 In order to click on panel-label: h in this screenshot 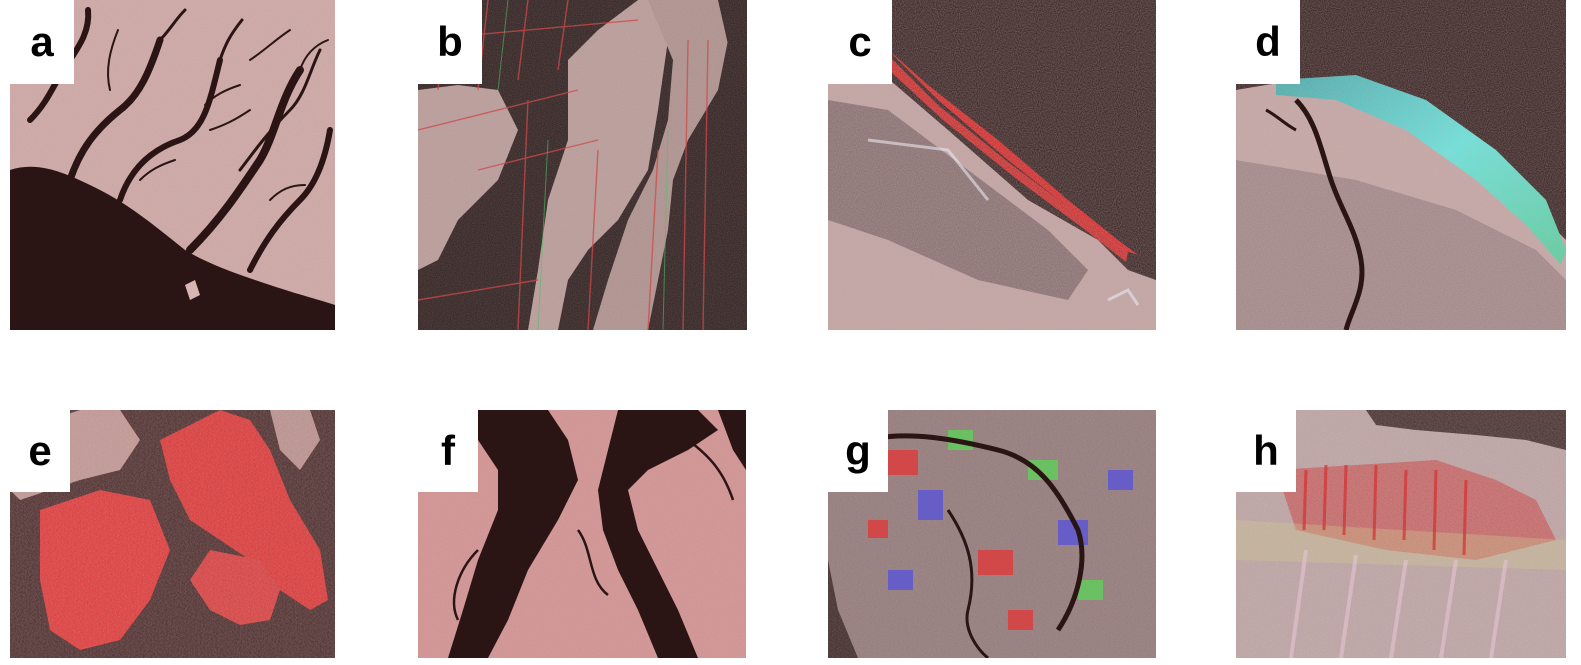, I will do `click(1266, 451)`.